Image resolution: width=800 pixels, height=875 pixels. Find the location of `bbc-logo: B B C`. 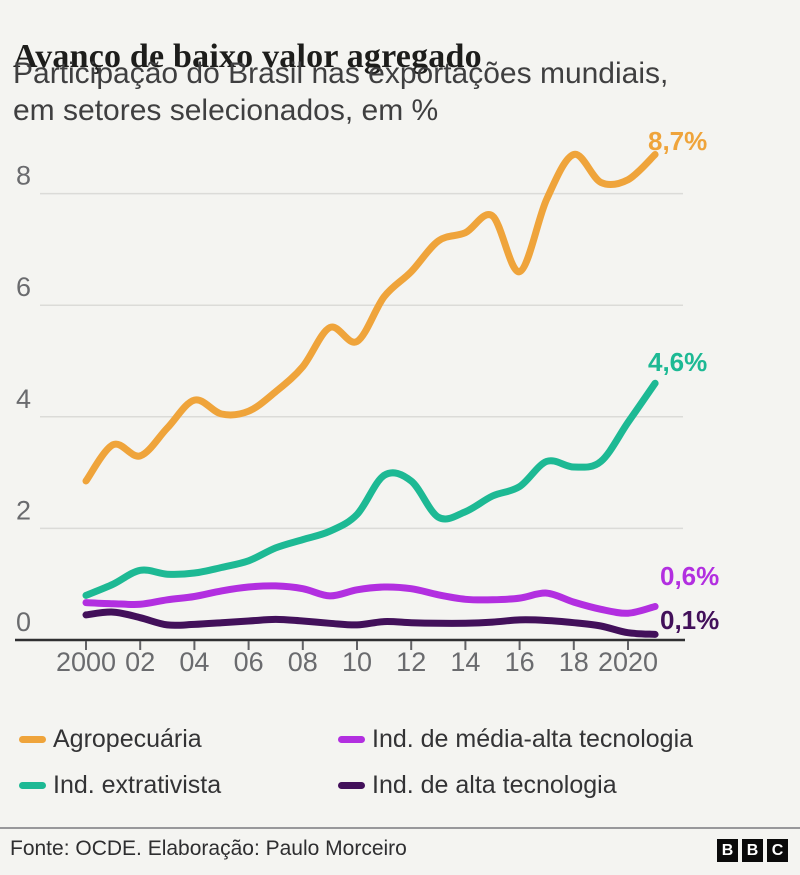

bbc-logo: B B C is located at coordinates (752, 850).